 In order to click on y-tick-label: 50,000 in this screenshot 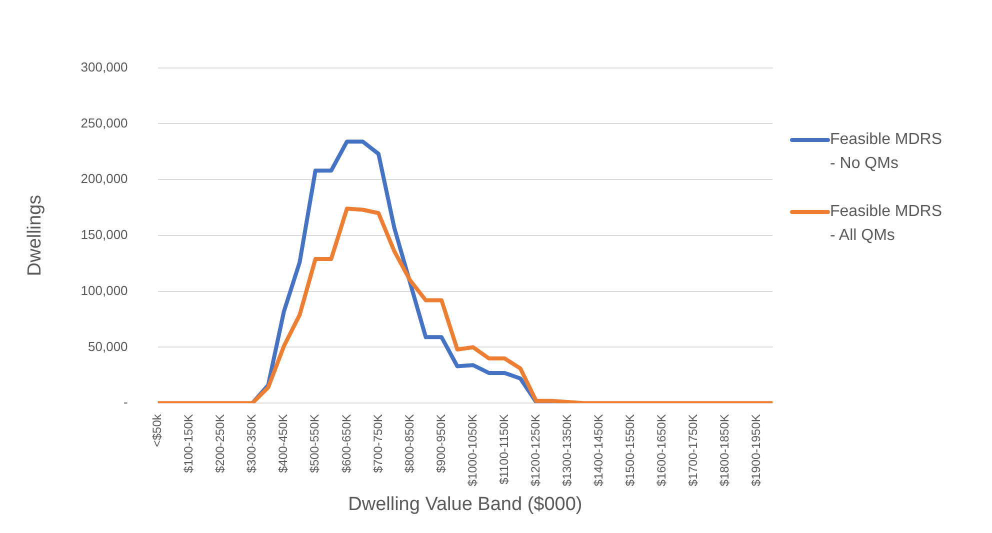, I will do `click(108, 346)`.